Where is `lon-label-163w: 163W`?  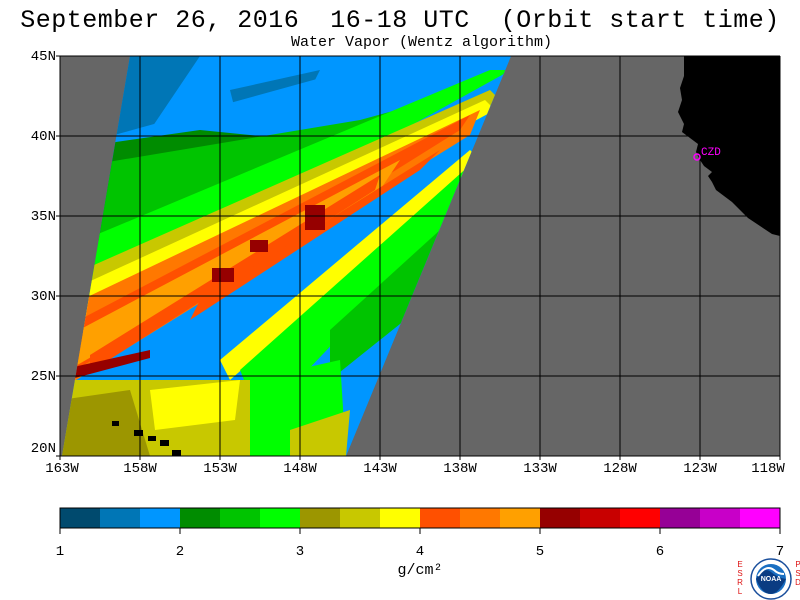 lon-label-163w: 163W is located at coordinates (62, 469).